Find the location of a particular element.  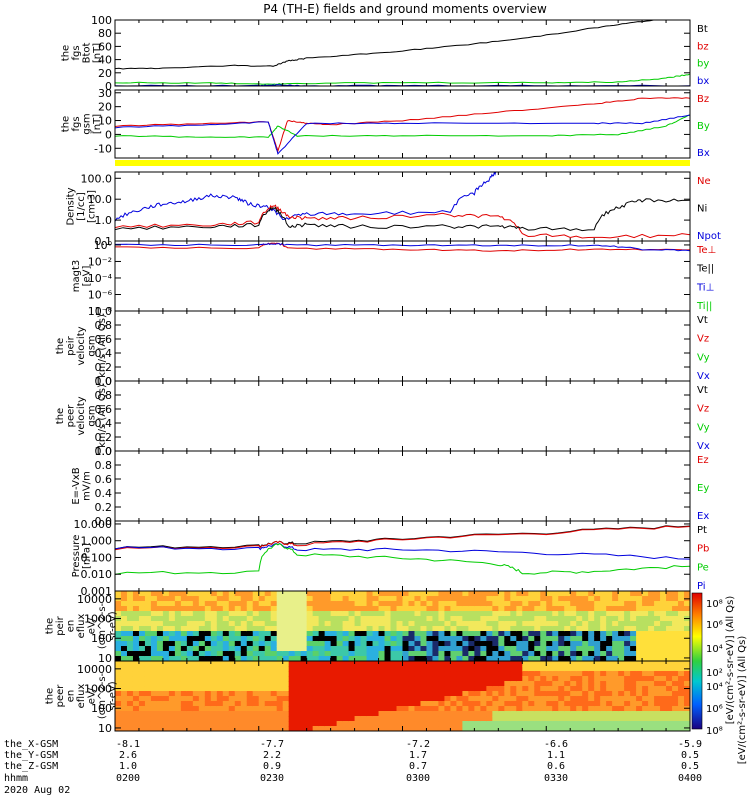

y-axis-label: km/s (All Qs) is located at coordinates (102, 346).